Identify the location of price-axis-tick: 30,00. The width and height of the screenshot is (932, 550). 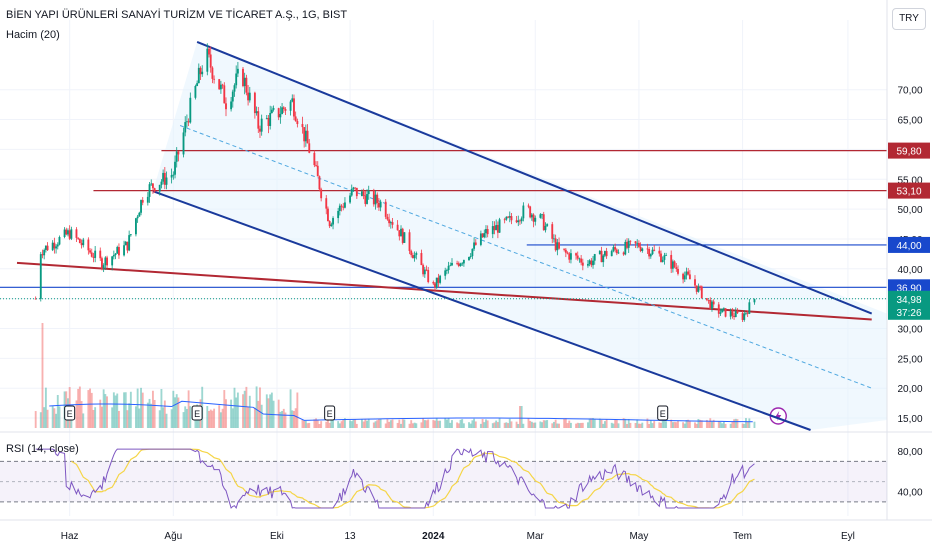
(909, 330).